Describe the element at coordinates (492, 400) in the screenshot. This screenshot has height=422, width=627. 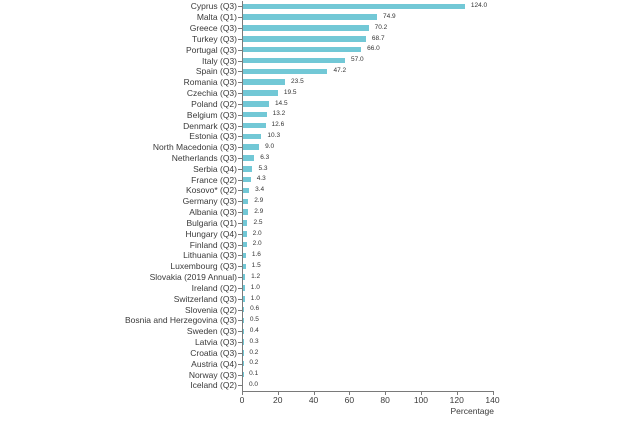
I see `x-axis-tick-label: 140` at that location.